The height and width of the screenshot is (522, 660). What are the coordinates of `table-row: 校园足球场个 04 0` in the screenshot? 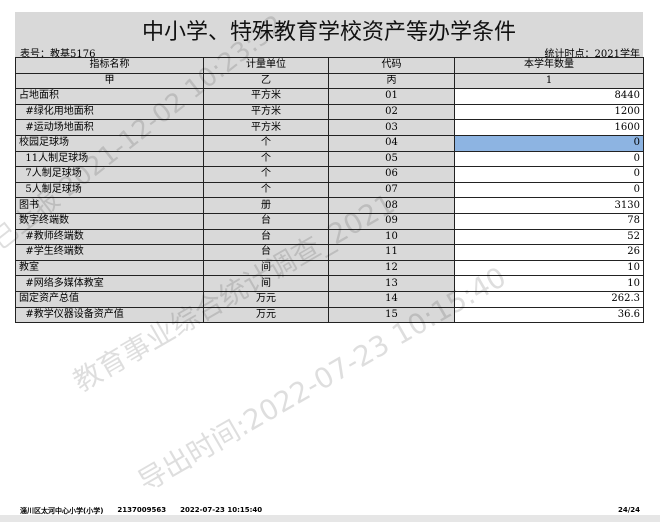 It's located at (329, 143).